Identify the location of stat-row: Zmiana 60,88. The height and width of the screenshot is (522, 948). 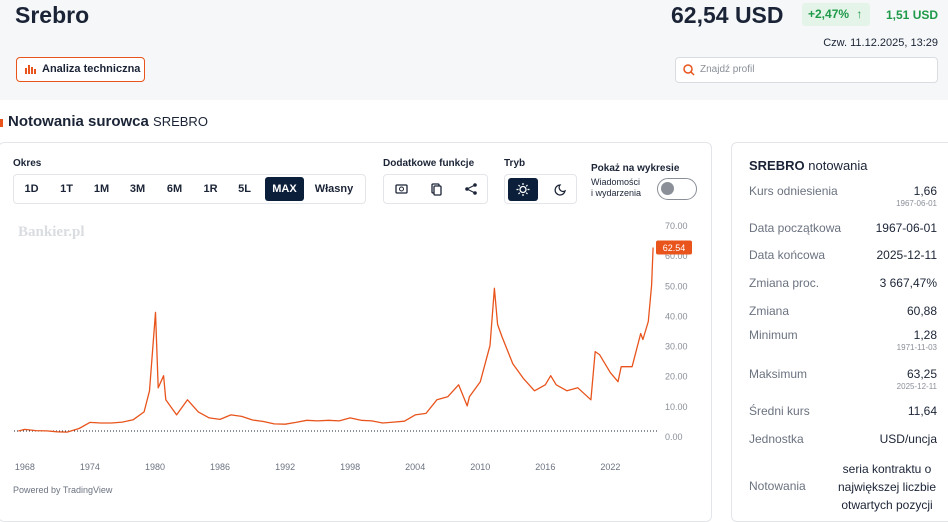
(843, 314).